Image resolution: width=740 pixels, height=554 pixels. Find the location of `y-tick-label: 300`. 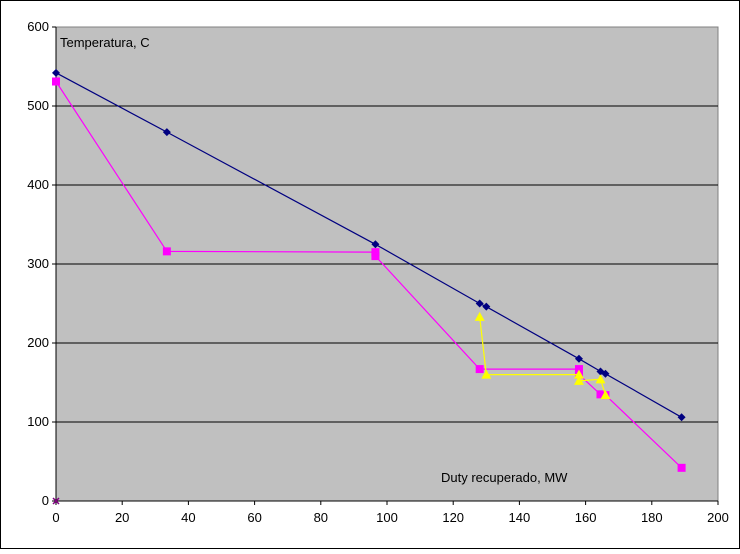

y-tick-label: 300 is located at coordinates (38, 263).